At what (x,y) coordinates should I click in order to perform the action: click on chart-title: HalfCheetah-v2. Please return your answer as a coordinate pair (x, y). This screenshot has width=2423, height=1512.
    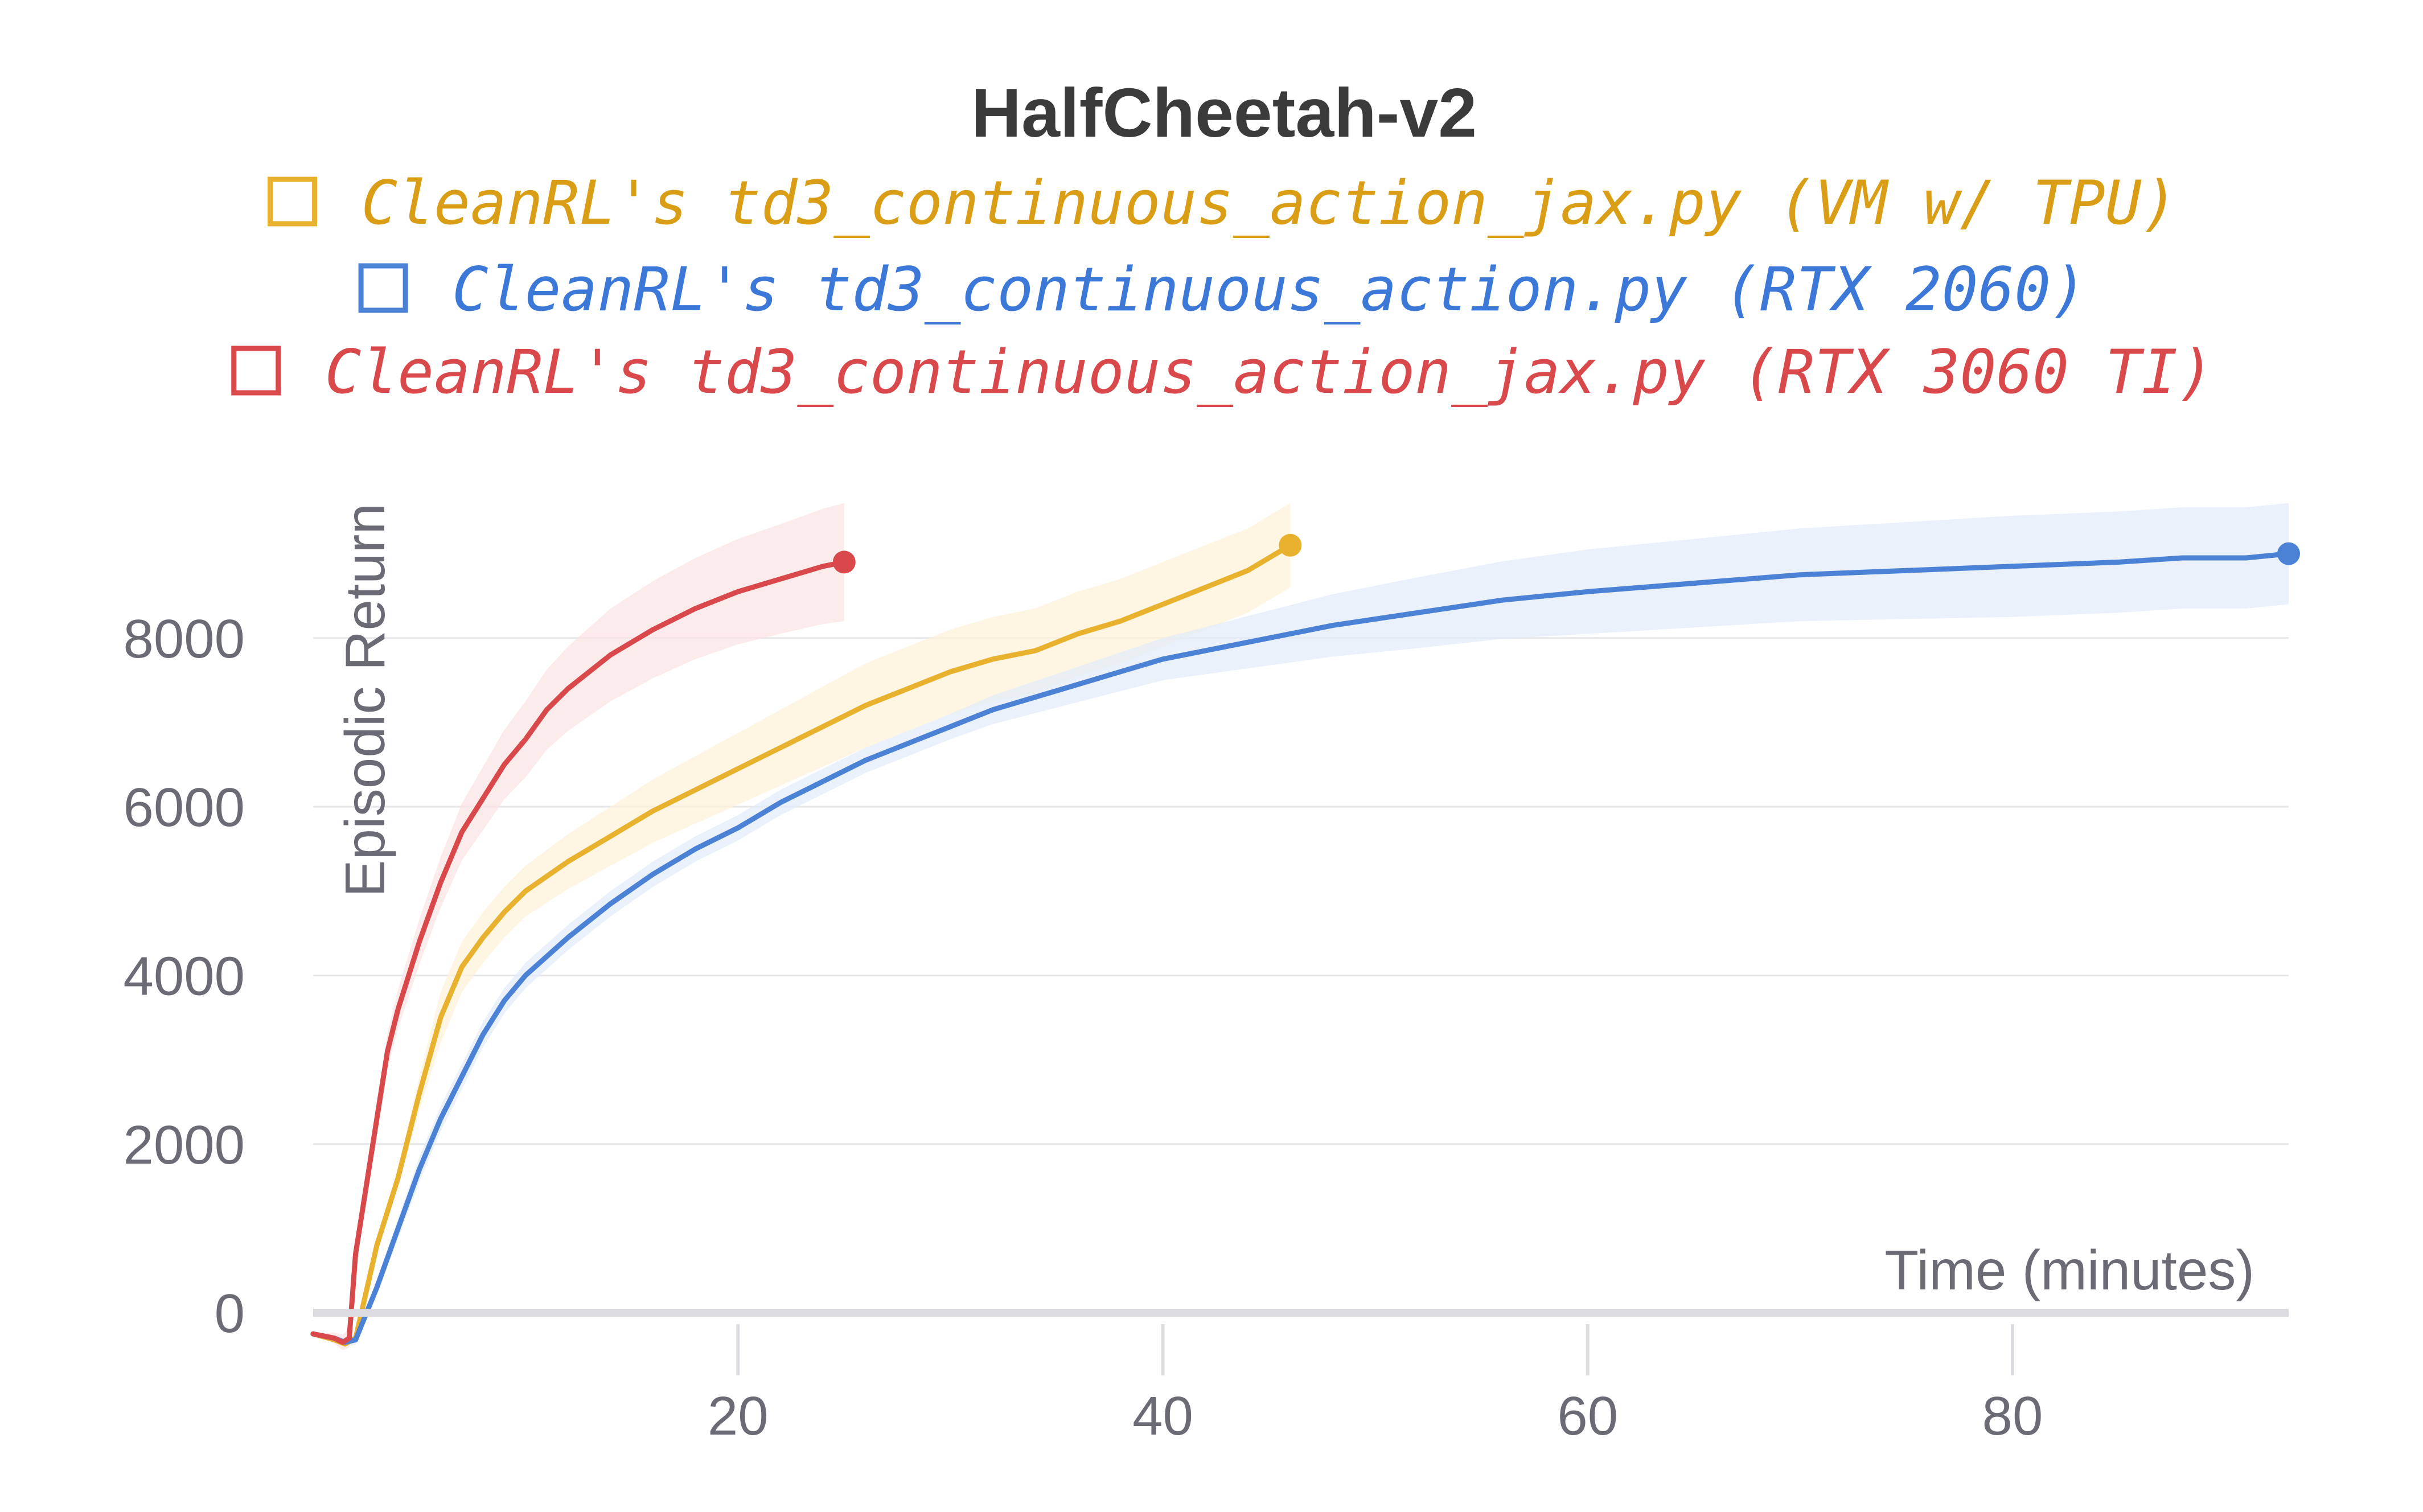
    Looking at the image, I should click on (1224, 112).